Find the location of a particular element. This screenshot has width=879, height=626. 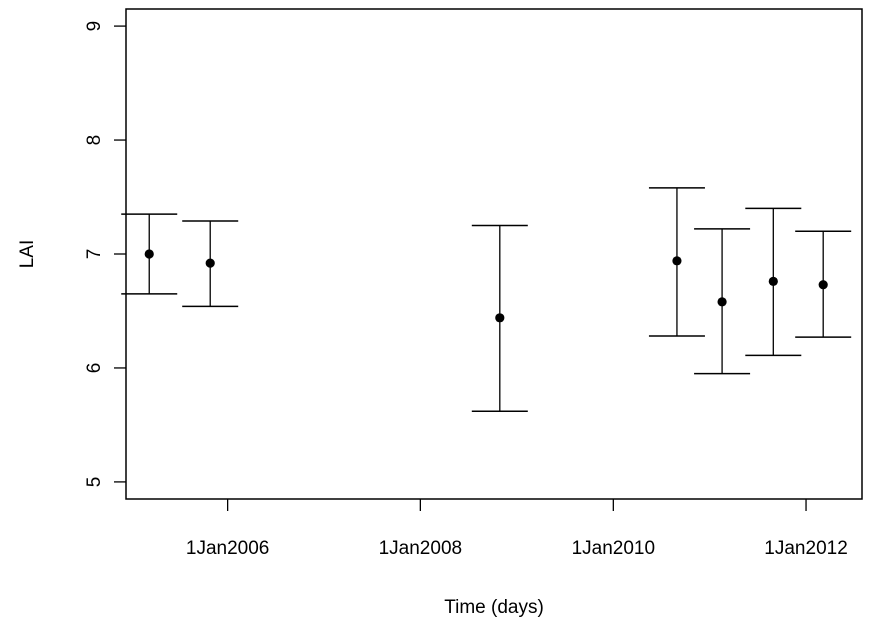

x-tick-label-1: 1Jan2008 is located at coordinates (420, 548).